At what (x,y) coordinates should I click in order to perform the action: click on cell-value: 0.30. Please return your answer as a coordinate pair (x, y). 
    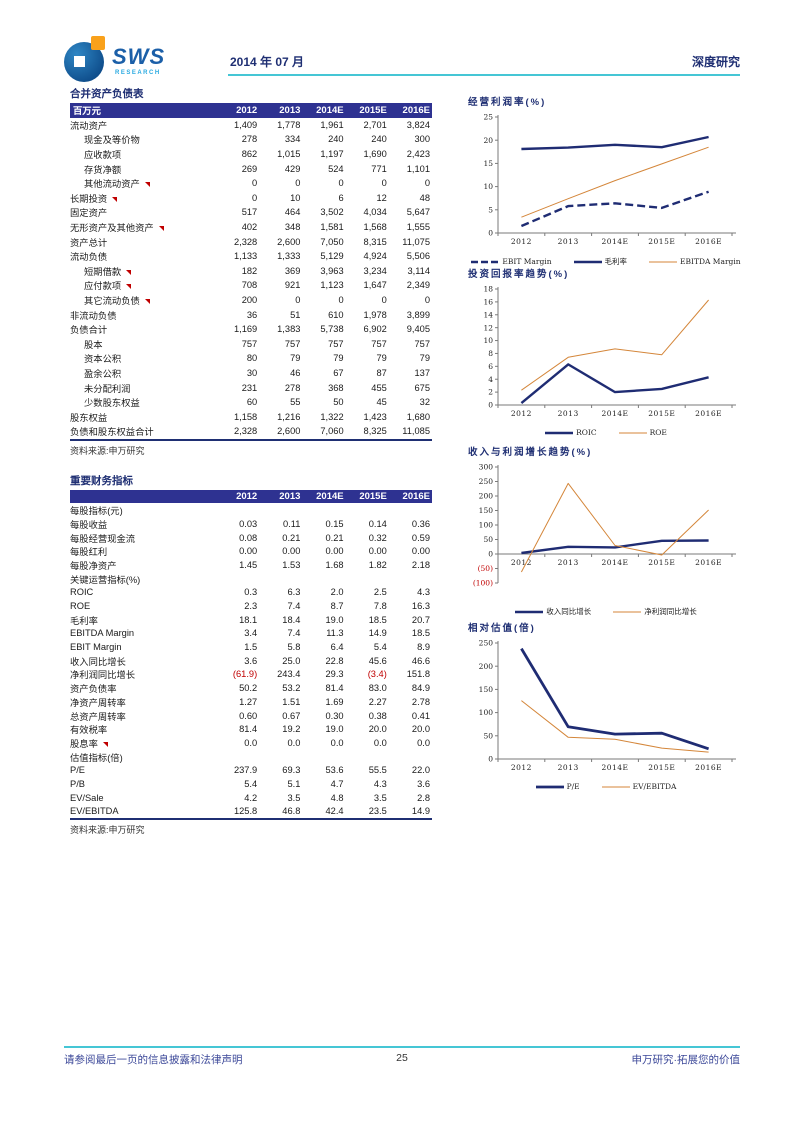
    Looking at the image, I should click on (334, 715).